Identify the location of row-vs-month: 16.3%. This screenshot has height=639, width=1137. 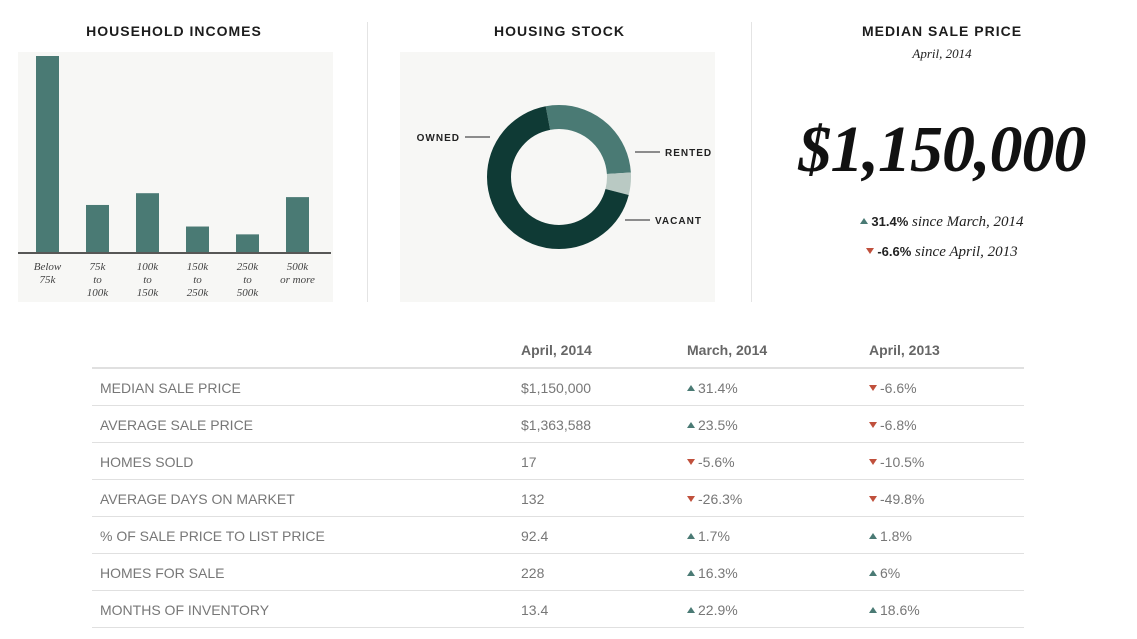
(712, 573).